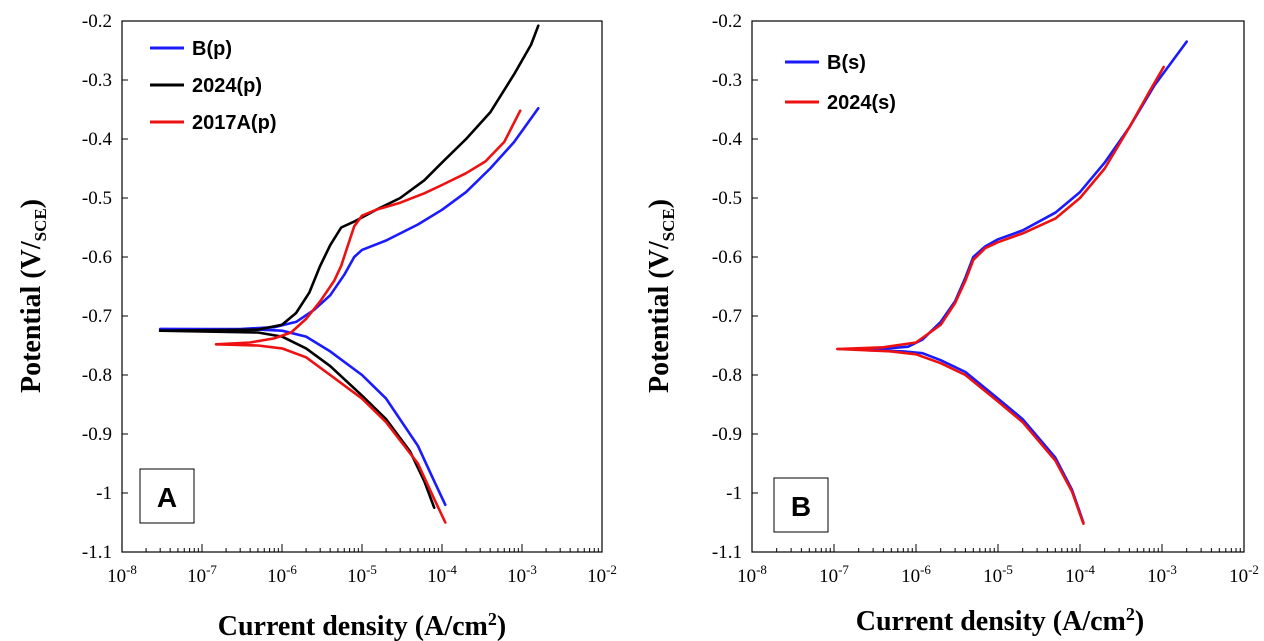 The height and width of the screenshot is (641, 1264). What do you see at coordinates (330, 433) in the screenshot?
I see `series-line-2017A(p)-cathodic` at bounding box center [330, 433].